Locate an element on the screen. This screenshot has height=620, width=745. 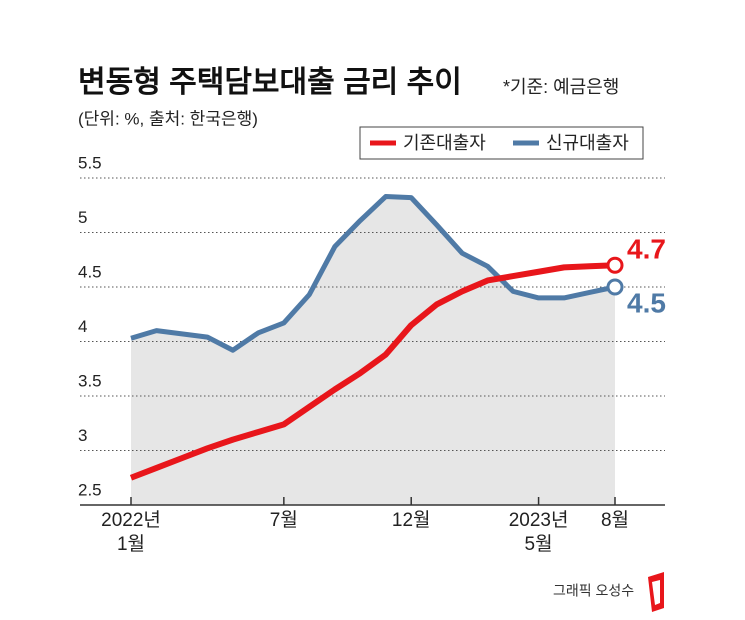
x-tick-label: 2023년 5월 is located at coordinates (538, 532).